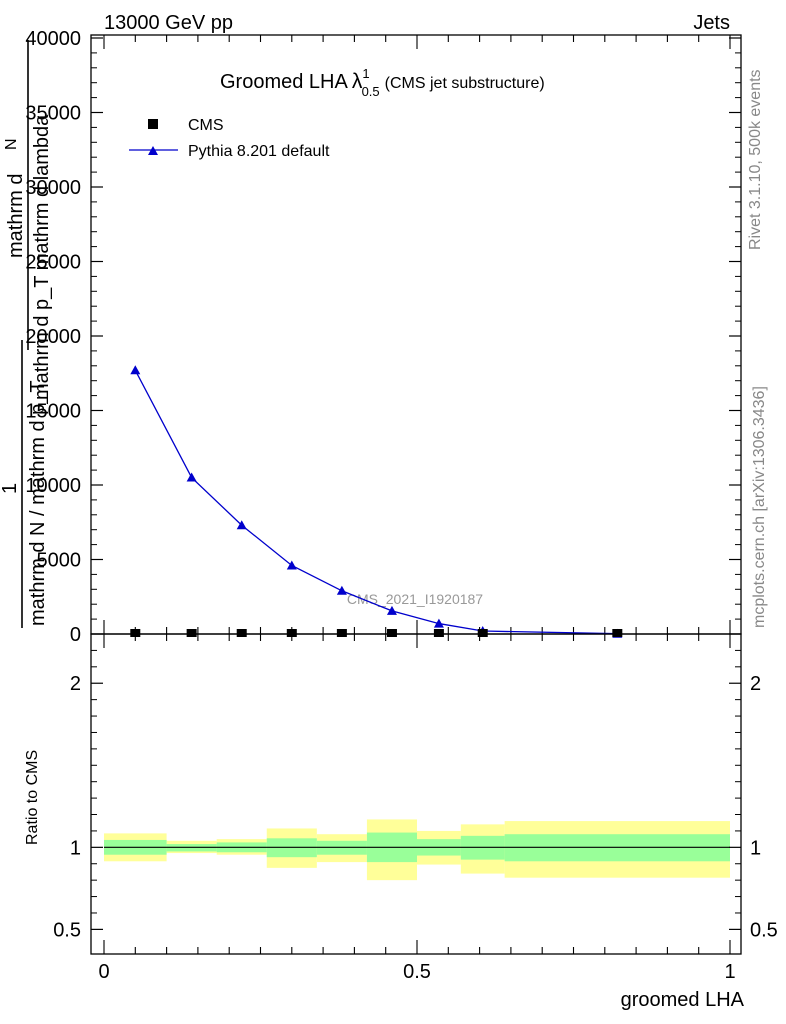  I want to click on legend-pythia-marker, so click(153, 150).